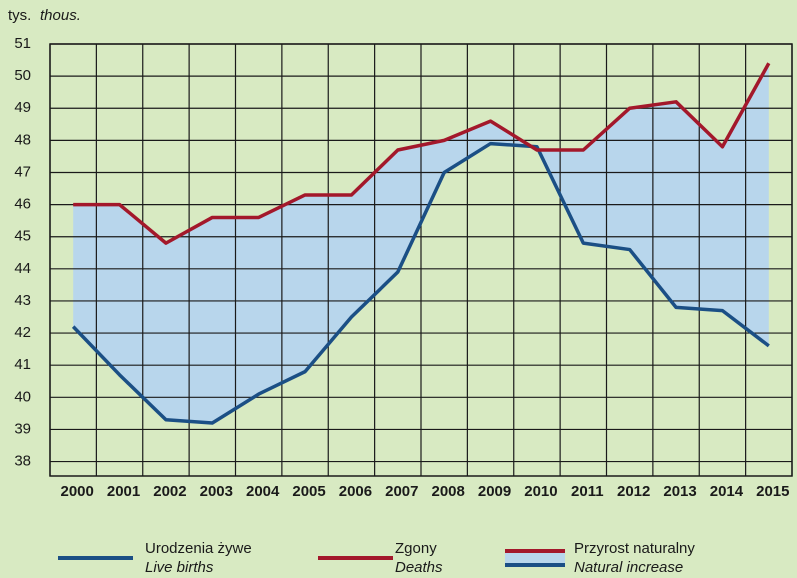 This screenshot has width=797, height=578. What do you see at coordinates (60, 15) in the screenshot?
I see `y-unit-label-en: thous.` at bounding box center [60, 15].